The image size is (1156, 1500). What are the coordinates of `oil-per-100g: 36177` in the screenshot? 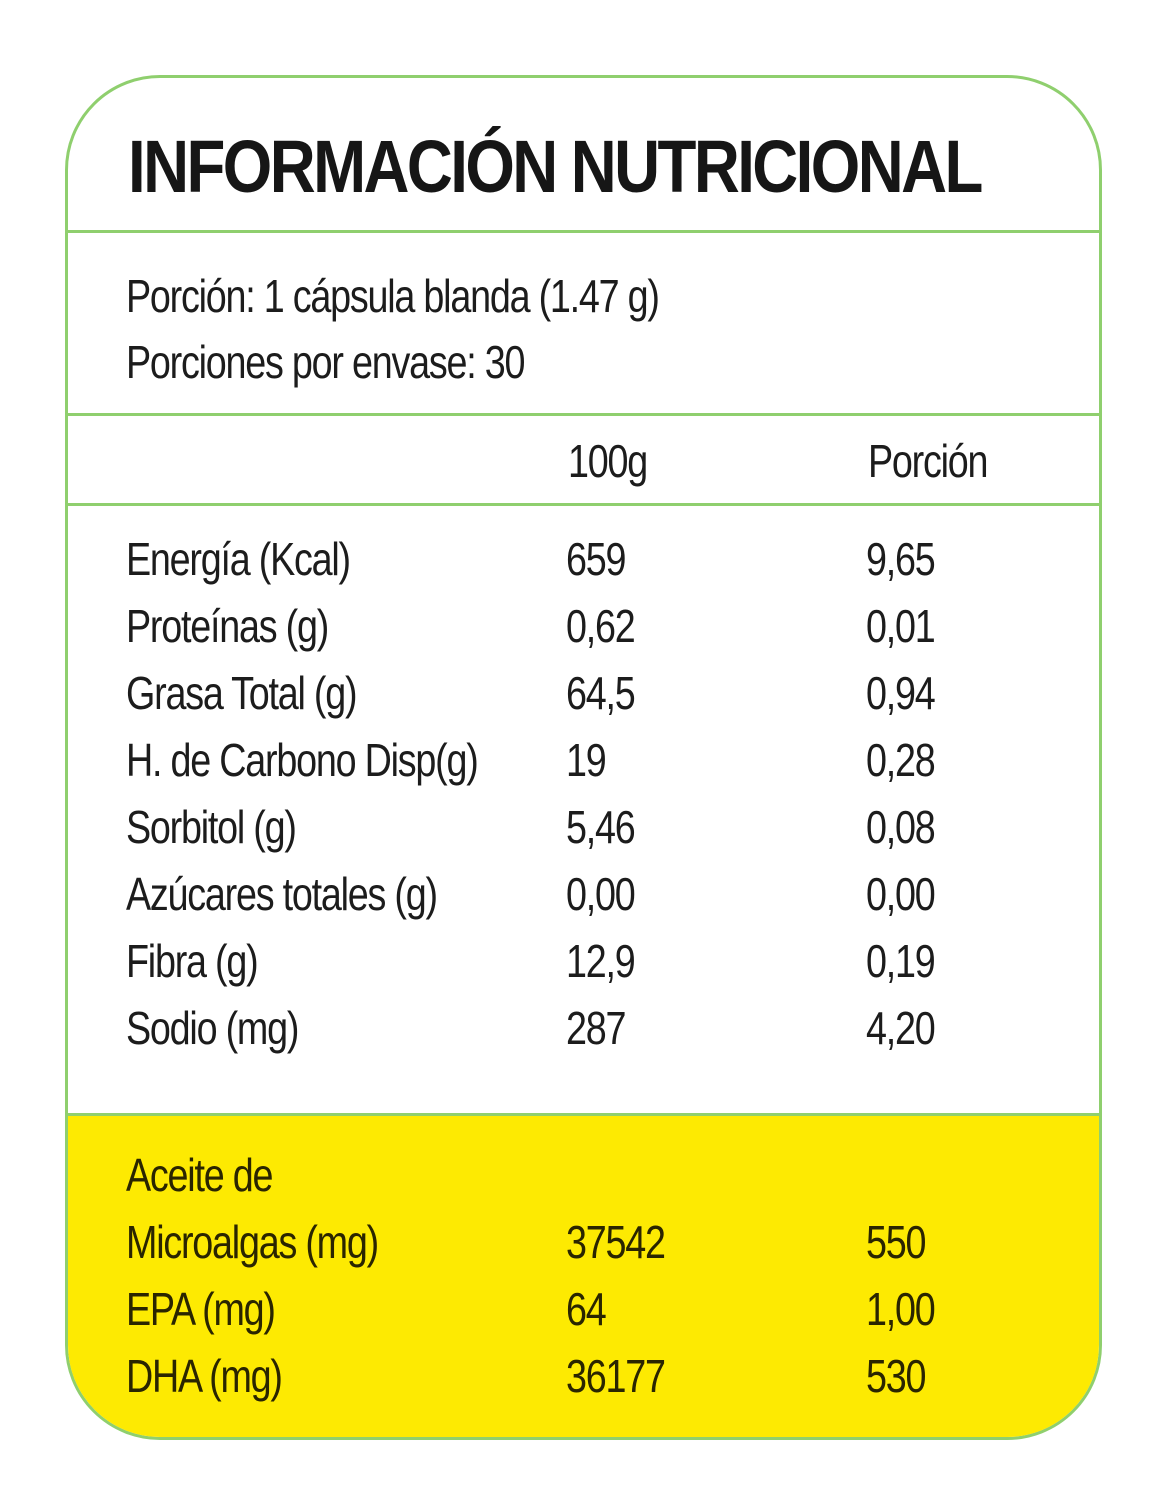 It's located at (616, 1376).